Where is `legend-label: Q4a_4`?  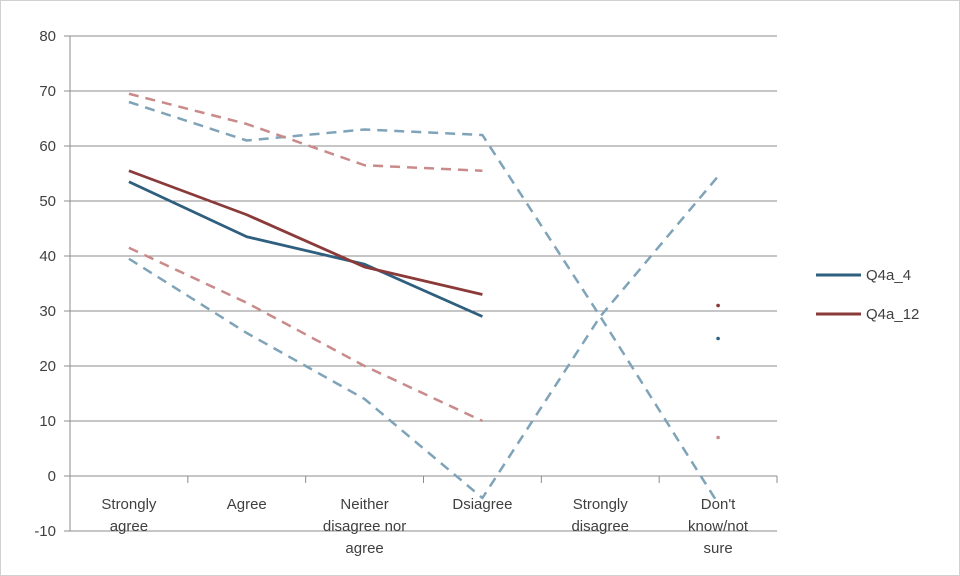
legend-label: Q4a_4 is located at coordinates (888, 275).